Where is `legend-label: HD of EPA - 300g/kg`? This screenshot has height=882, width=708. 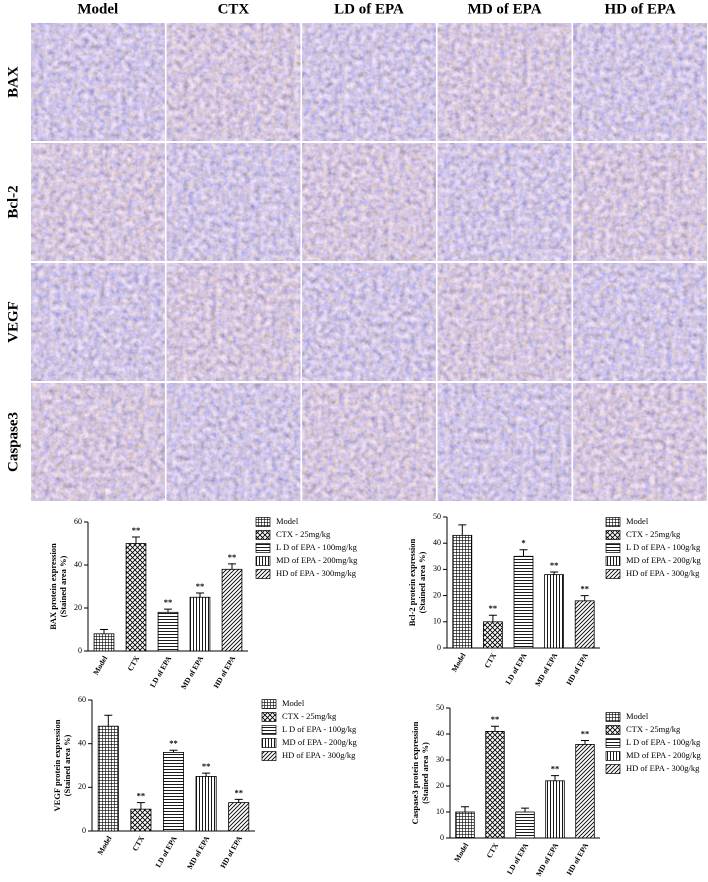
legend-label: HD of EPA - 300g/kg is located at coordinates (663, 573).